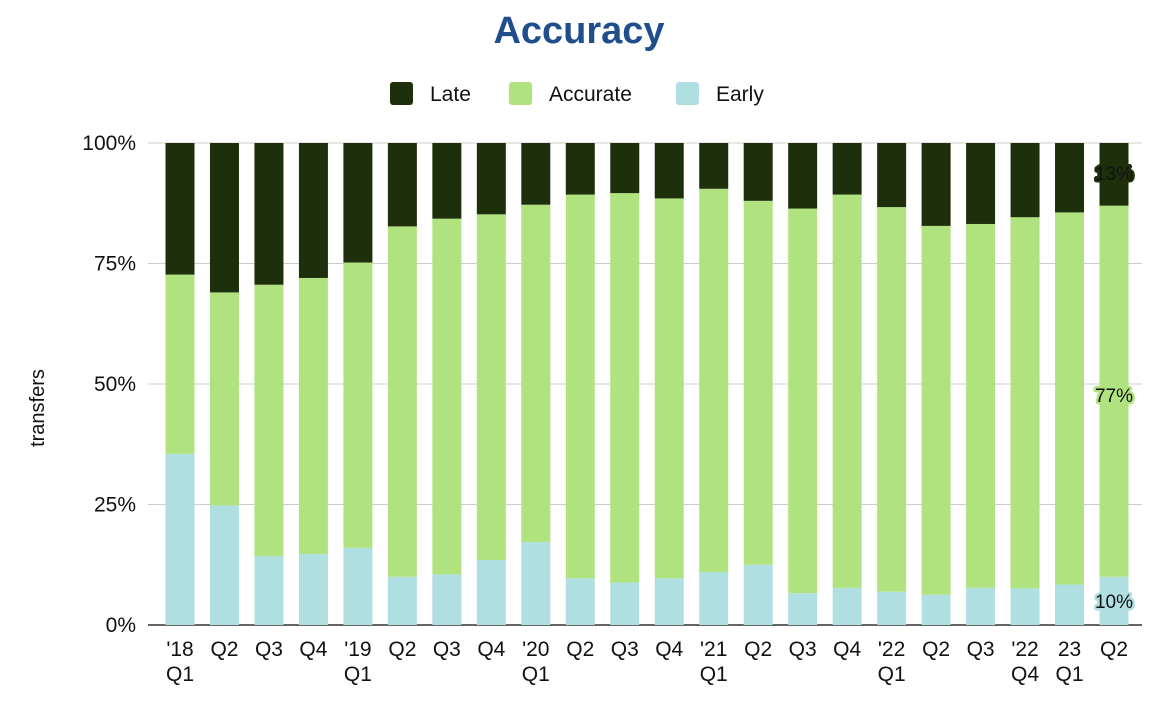 The width and height of the screenshot is (1168, 702). Describe the element at coordinates (401, 93) in the screenshot. I see `legend-swatch-late` at that location.